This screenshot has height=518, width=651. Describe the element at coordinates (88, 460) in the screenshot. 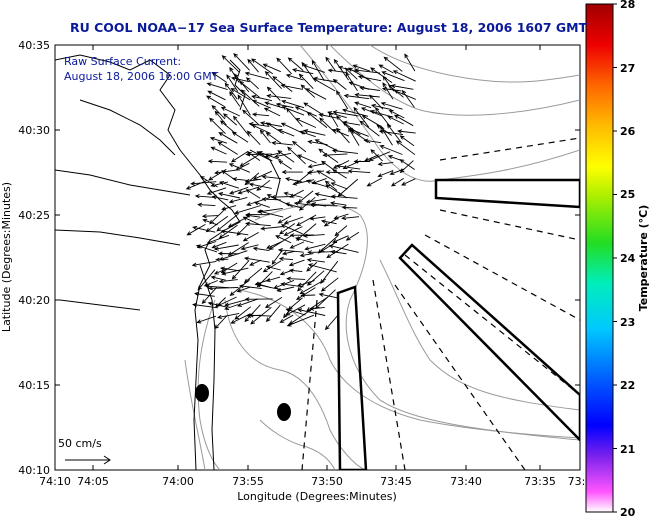

I see `scale-arrow` at that location.